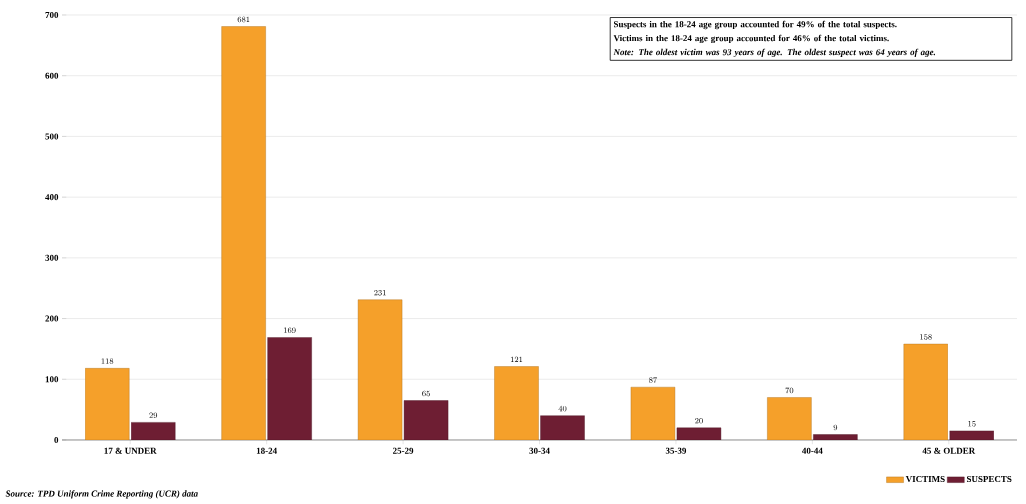  Describe the element at coordinates (925, 479) in the screenshot. I see `legend-label: VICTIMS` at that location.